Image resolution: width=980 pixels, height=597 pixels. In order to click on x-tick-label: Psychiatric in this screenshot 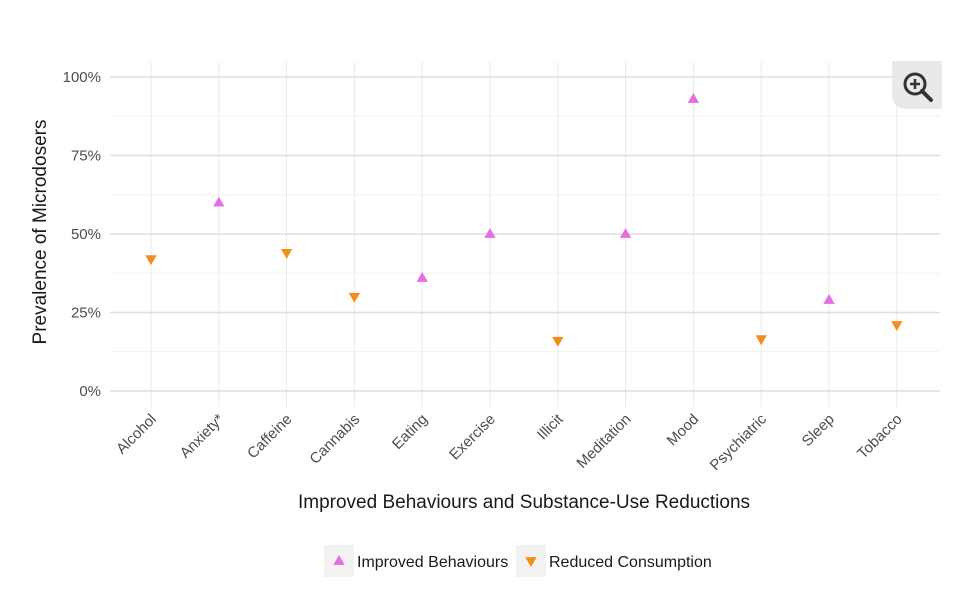, I will do `click(739, 442)`.